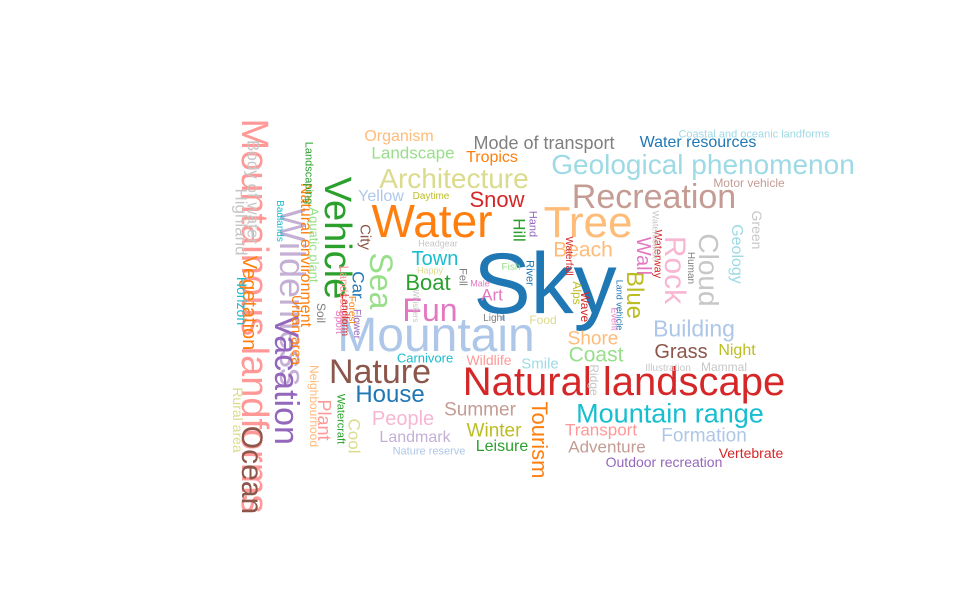 The height and width of the screenshot is (600, 960). Describe the element at coordinates (736, 254) in the screenshot. I see `word-geology: Geology` at that location.